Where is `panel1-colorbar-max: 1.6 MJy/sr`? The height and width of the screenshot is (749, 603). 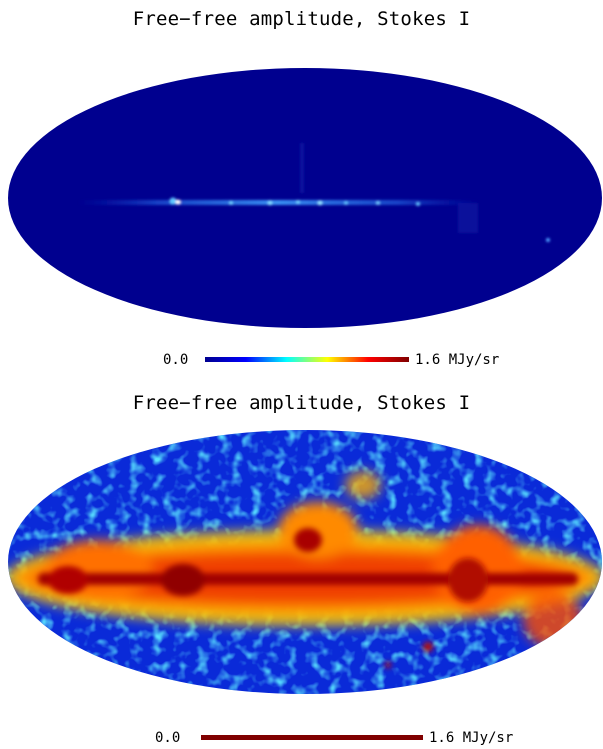 panel1-colorbar-max: 1.6 MJy/sr is located at coordinates (457, 360).